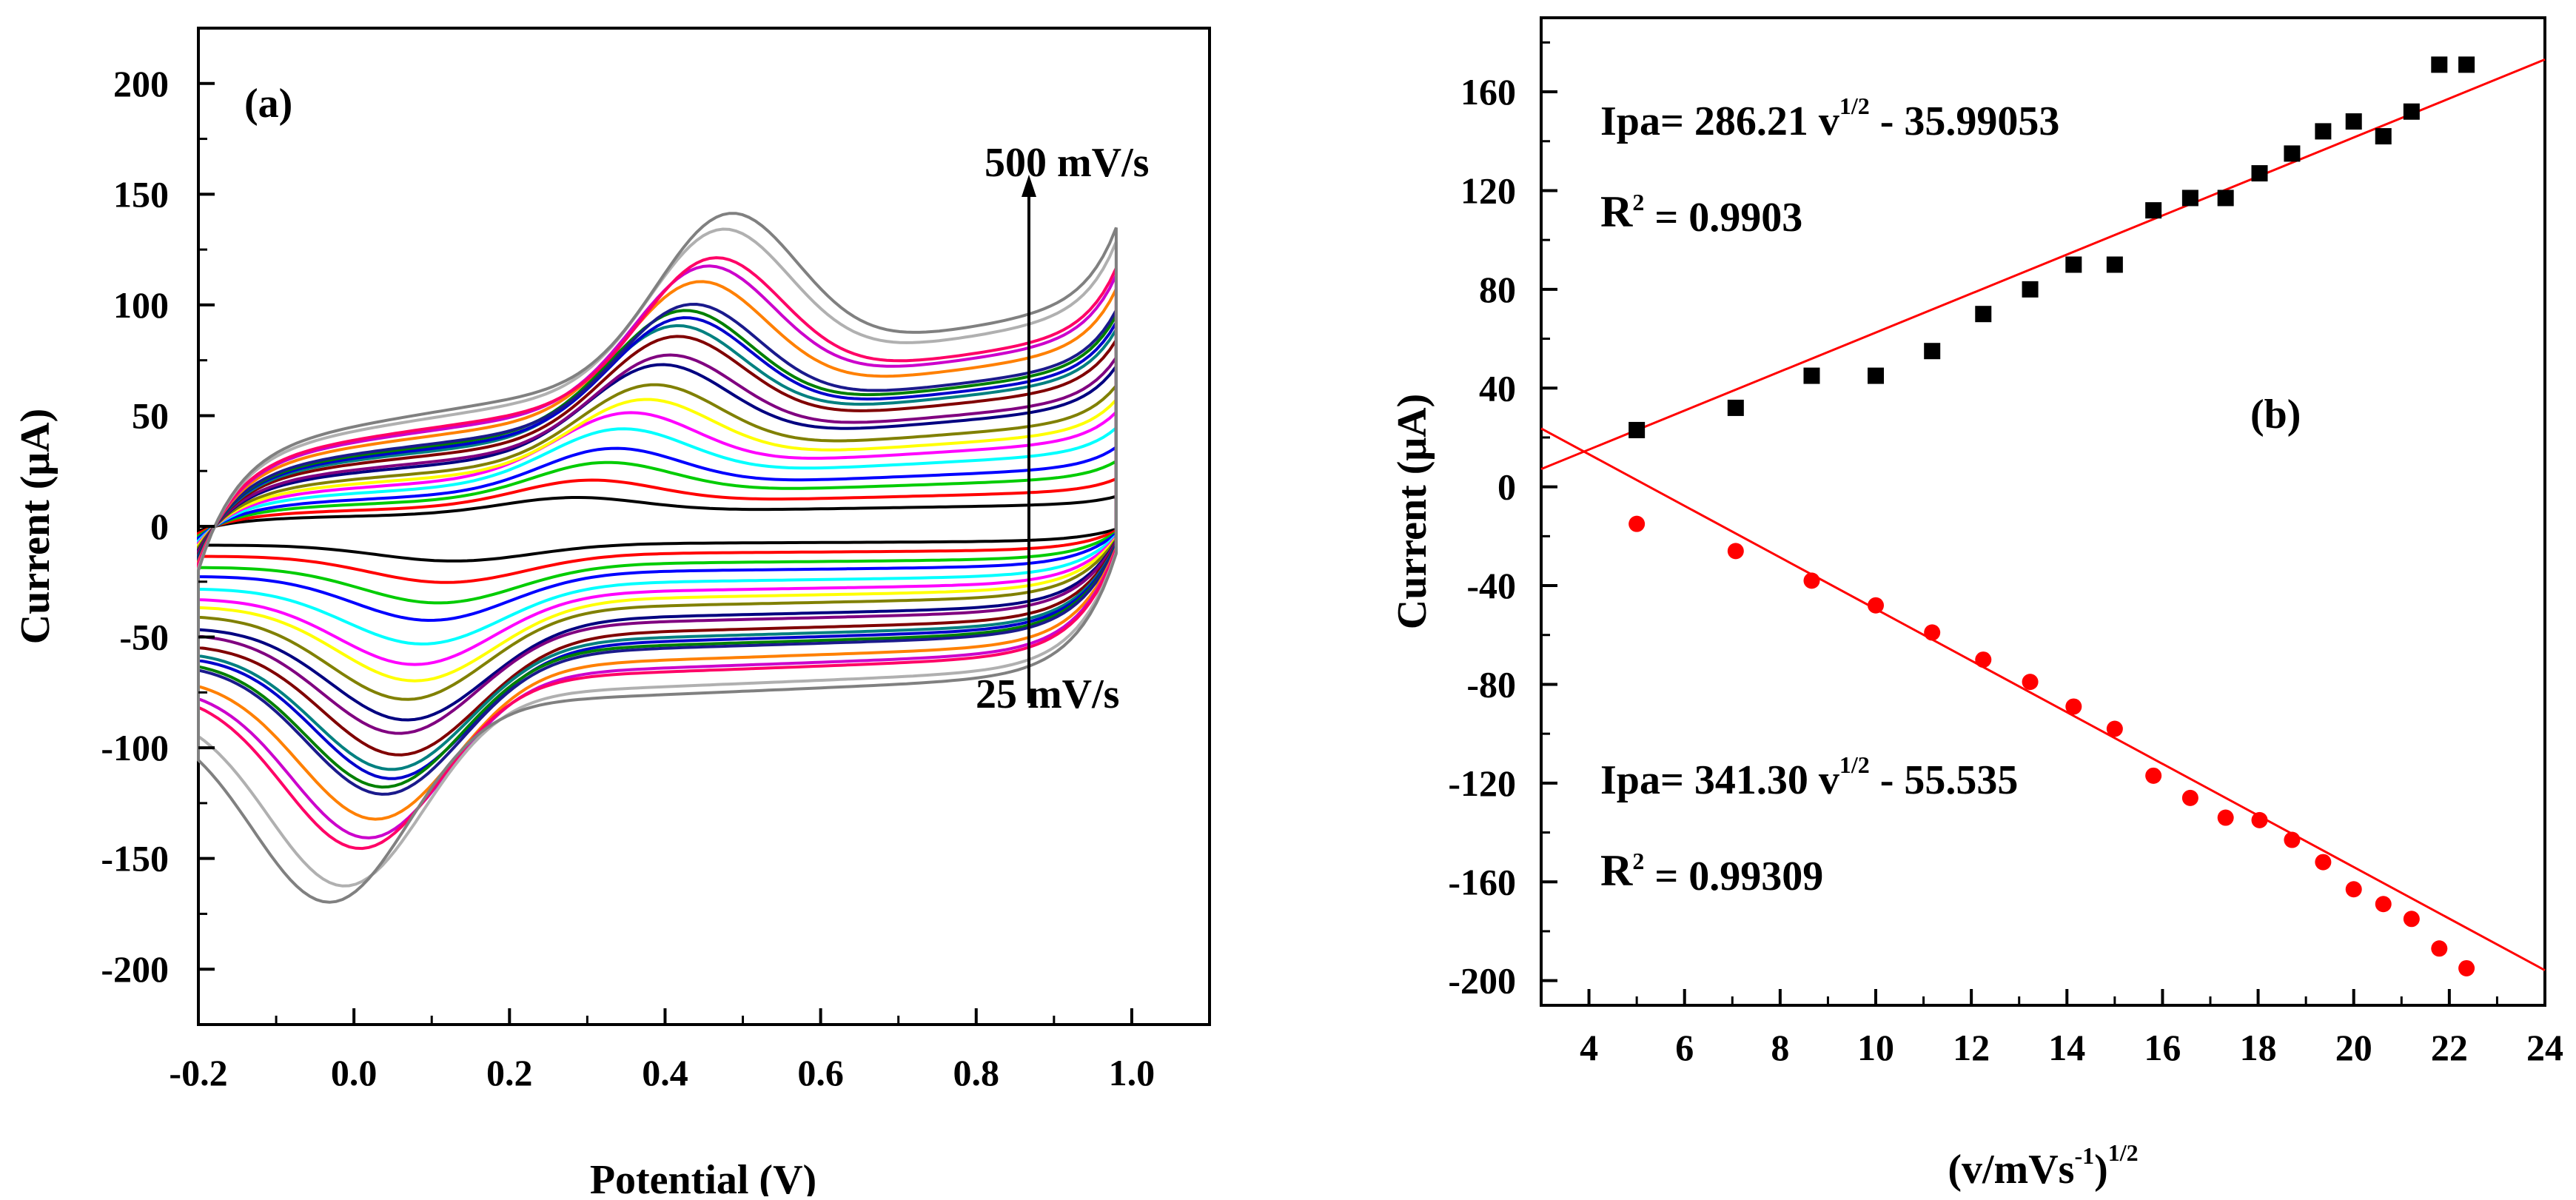 The image size is (2576, 1200). What do you see at coordinates (1616, 211) in the screenshot?
I see `anodic-r2-prefix: R` at bounding box center [1616, 211].